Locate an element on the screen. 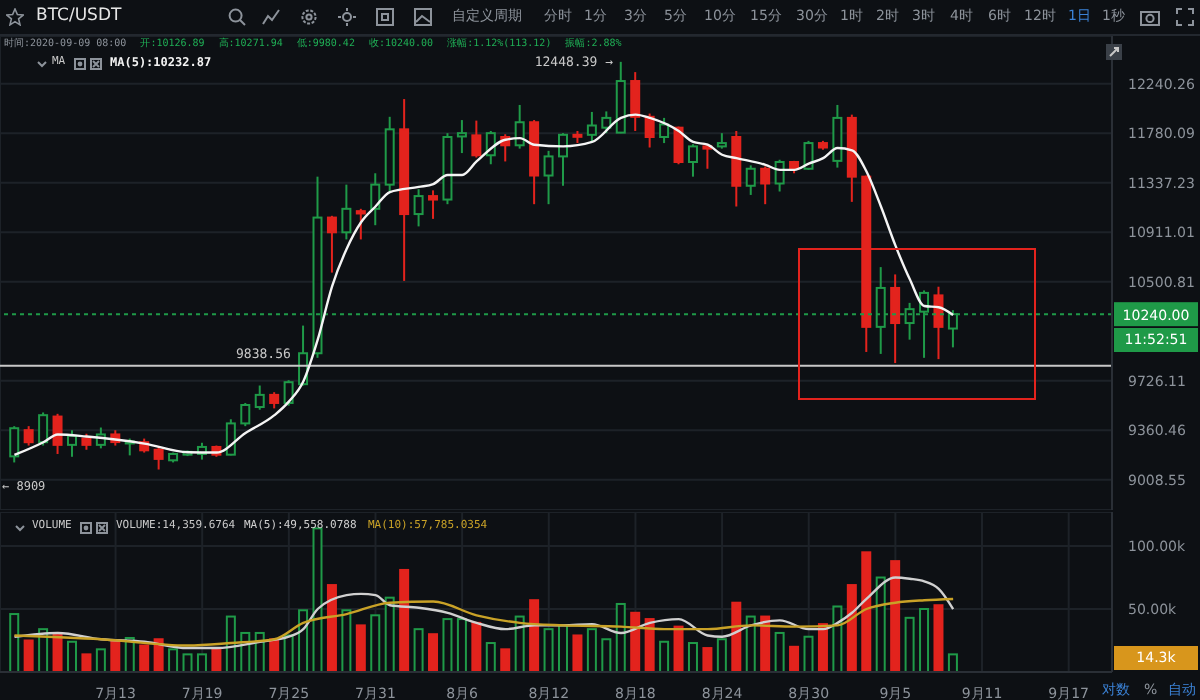  chart-title: BTC/USDT is located at coordinates (79, 16).